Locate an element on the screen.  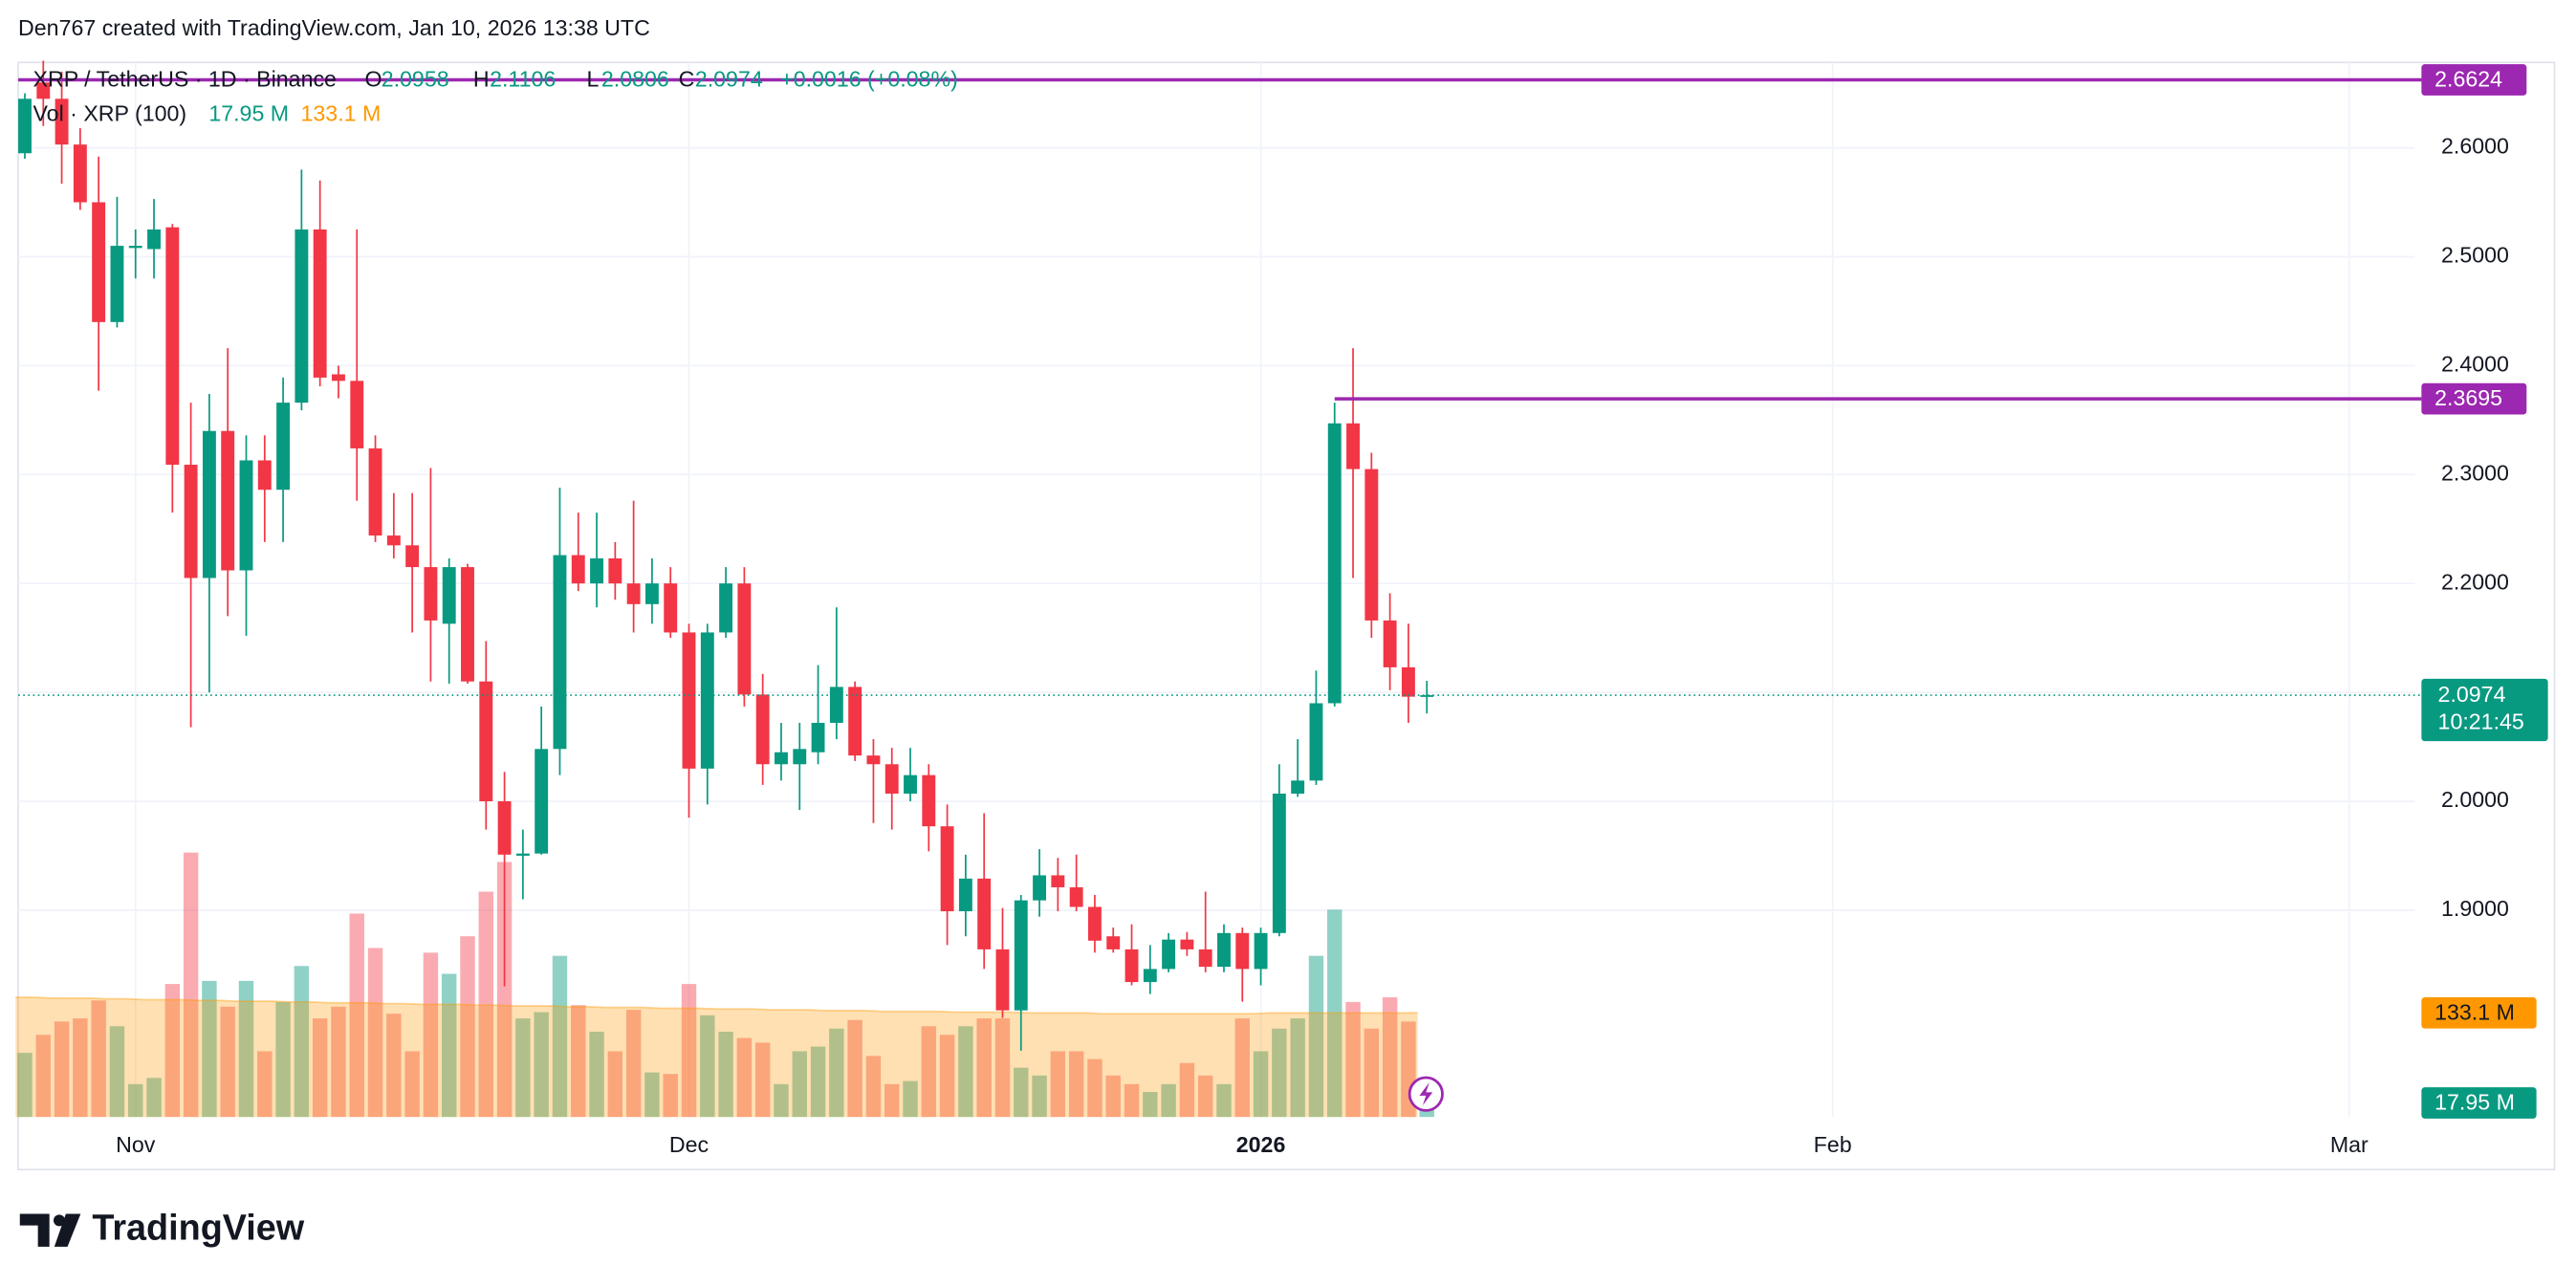
volume-ma-badge: 133.1 M is located at coordinates (2474, 1011).